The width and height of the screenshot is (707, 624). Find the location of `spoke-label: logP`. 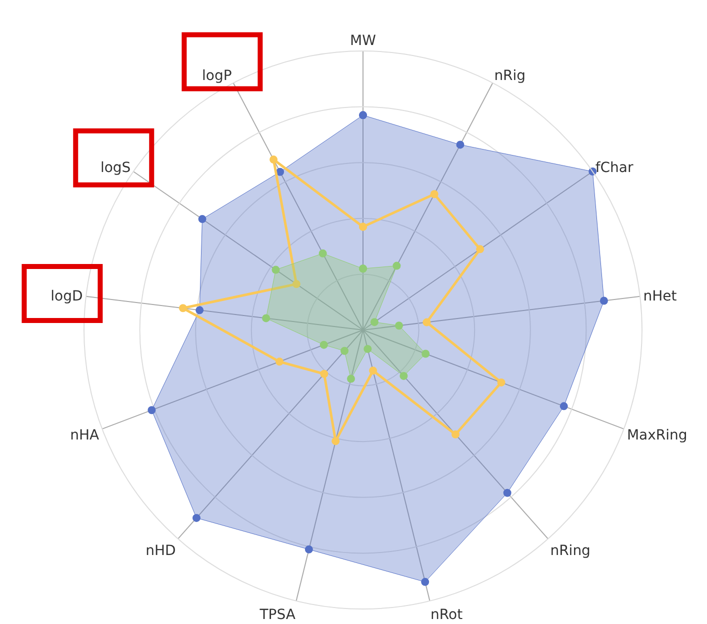

spoke-label: logP is located at coordinates (217, 76).